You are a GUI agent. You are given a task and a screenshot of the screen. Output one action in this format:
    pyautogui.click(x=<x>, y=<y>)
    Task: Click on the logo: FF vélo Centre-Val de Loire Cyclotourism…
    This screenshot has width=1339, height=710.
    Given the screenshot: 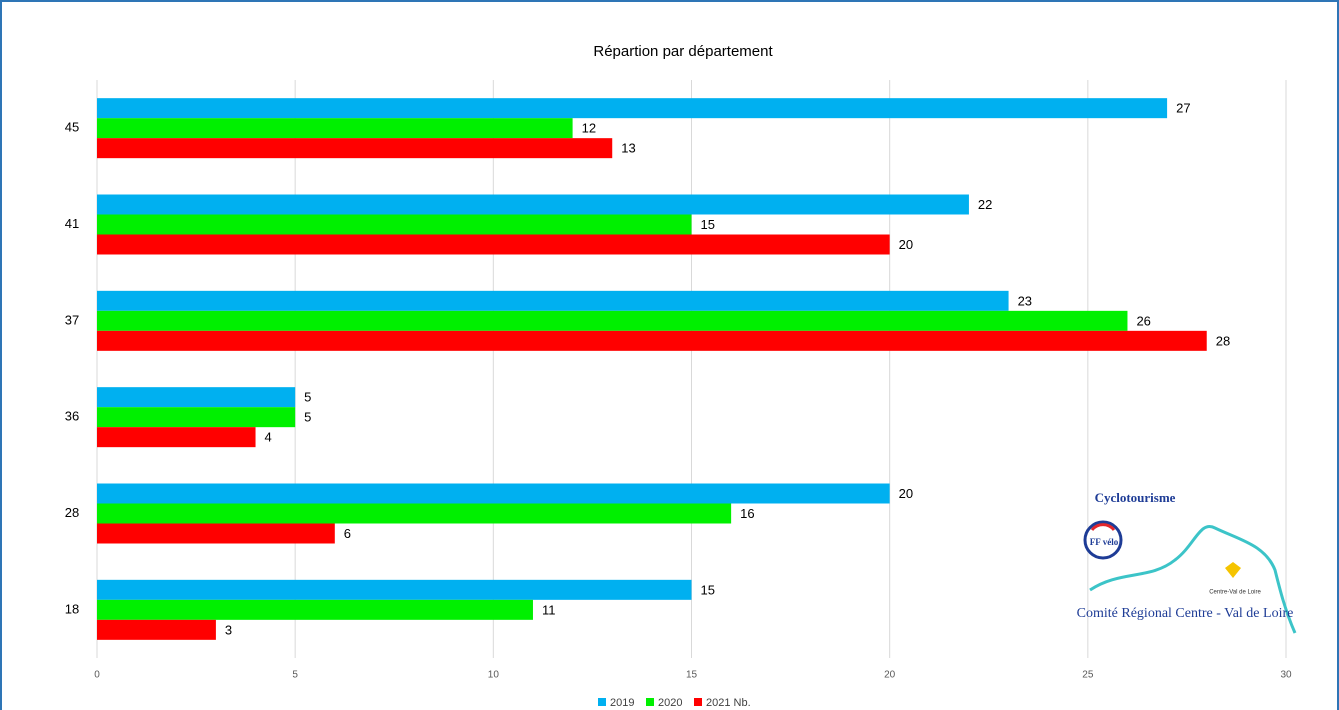 What is the action you would take?
    pyautogui.click(x=1187, y=562)
    